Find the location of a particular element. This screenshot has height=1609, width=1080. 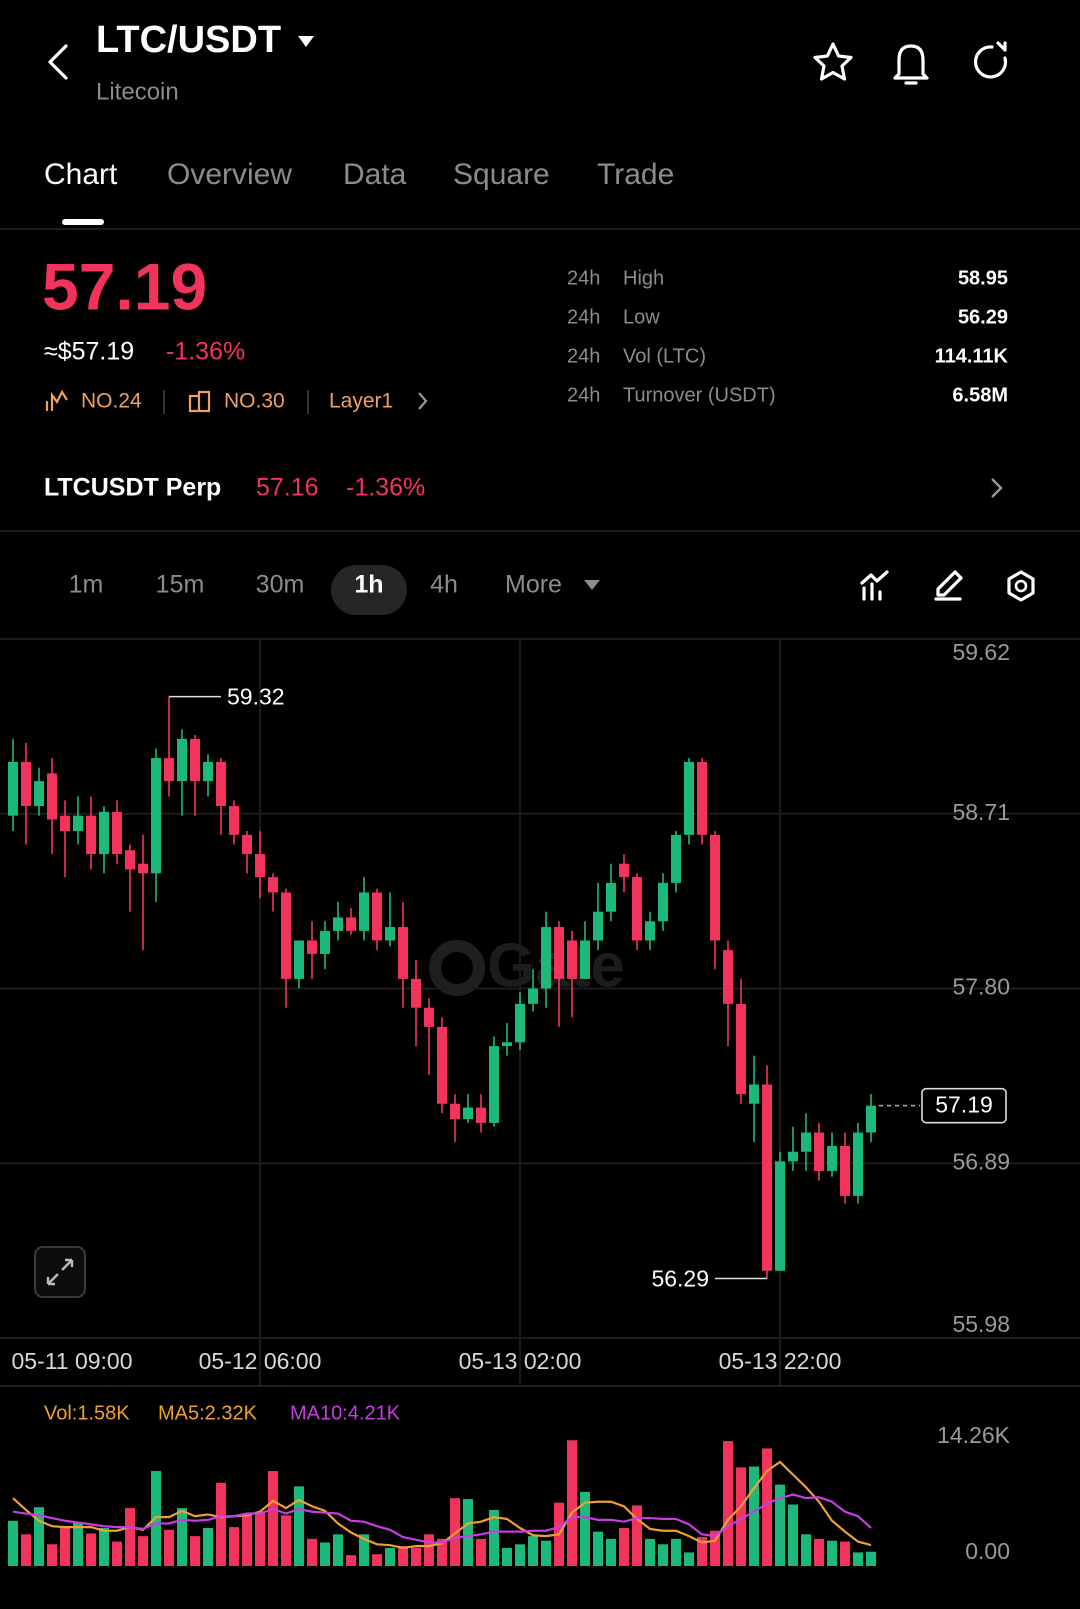

perp-change: -1.36% is located at coordinates (385, 488).